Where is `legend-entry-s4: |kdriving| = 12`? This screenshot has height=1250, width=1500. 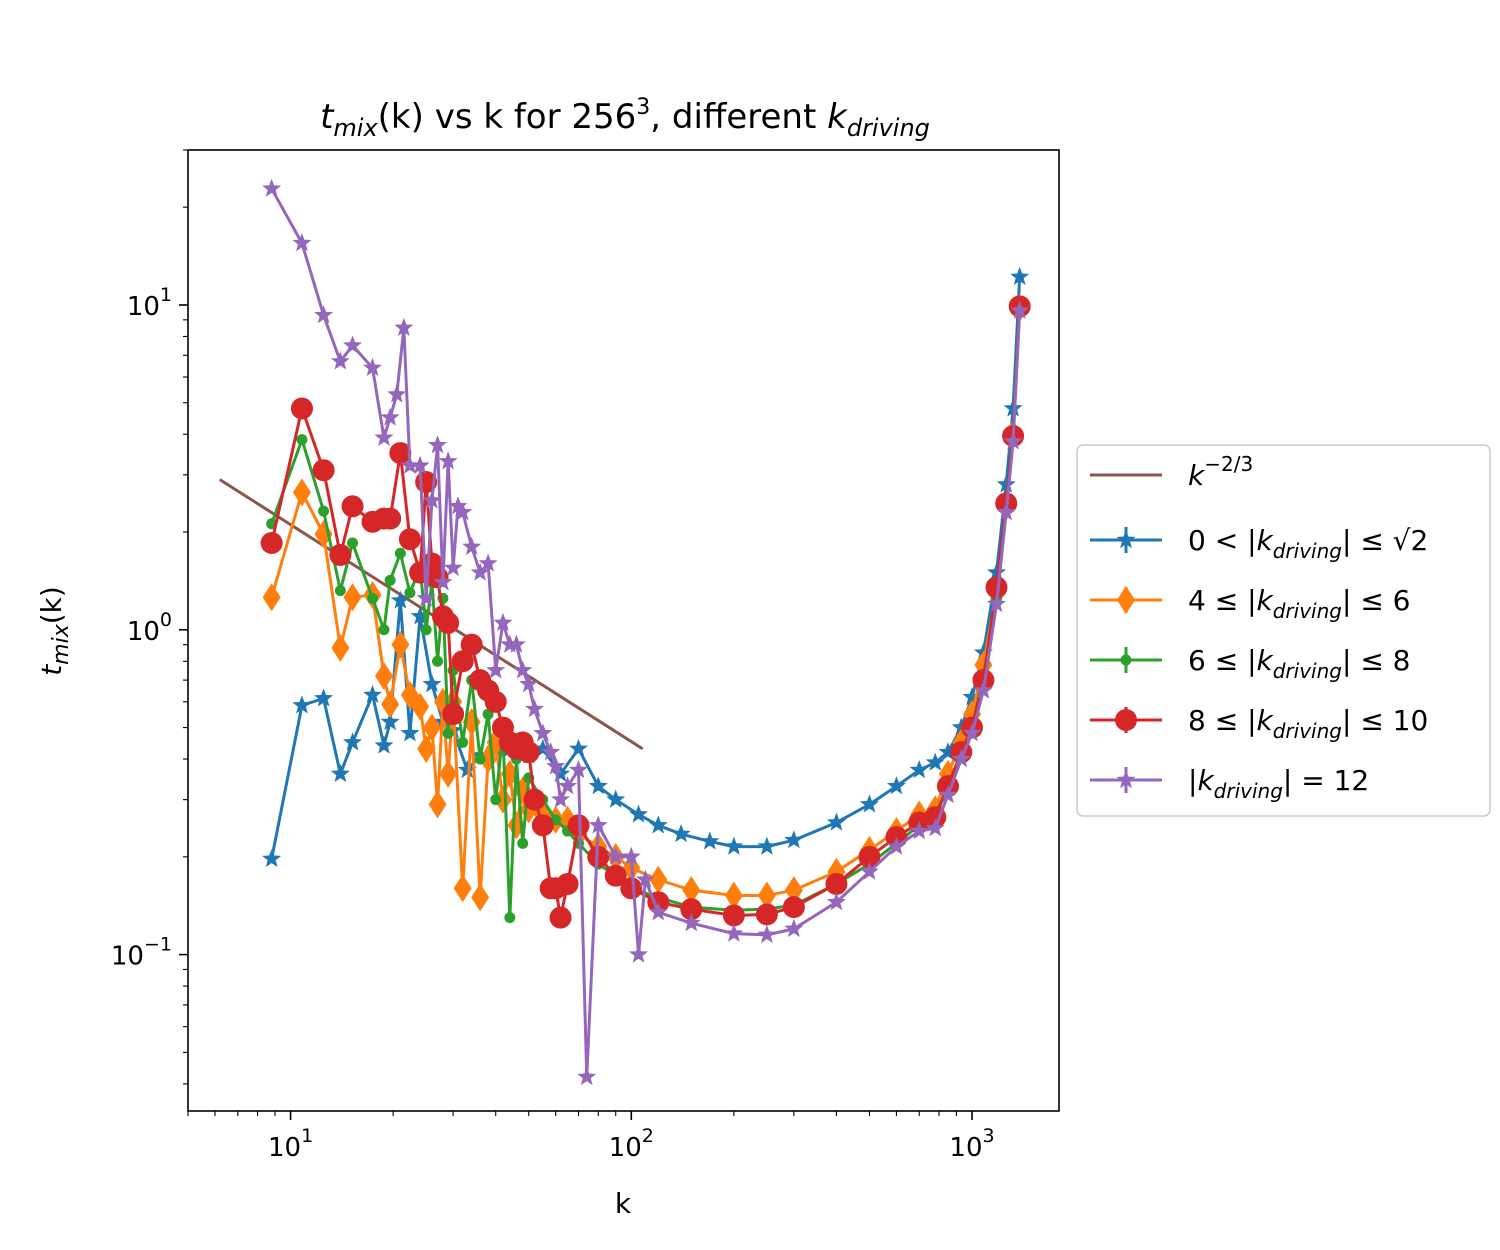
legend-entry-s4: |kdriving| = 12 is located at coordinates (1229, 783).